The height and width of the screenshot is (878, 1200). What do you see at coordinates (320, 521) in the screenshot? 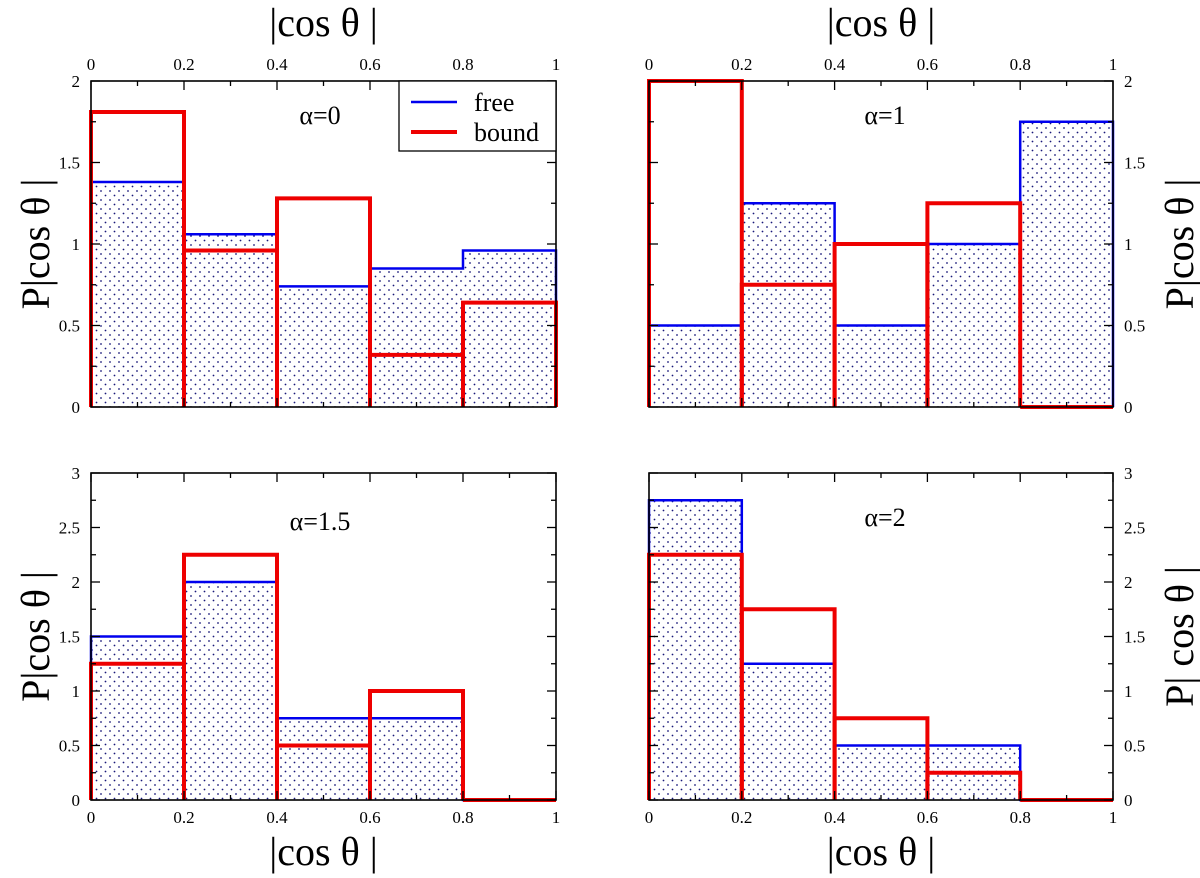
I see `alpha-annotation: α=1.5` at bounding box center [320, 521].